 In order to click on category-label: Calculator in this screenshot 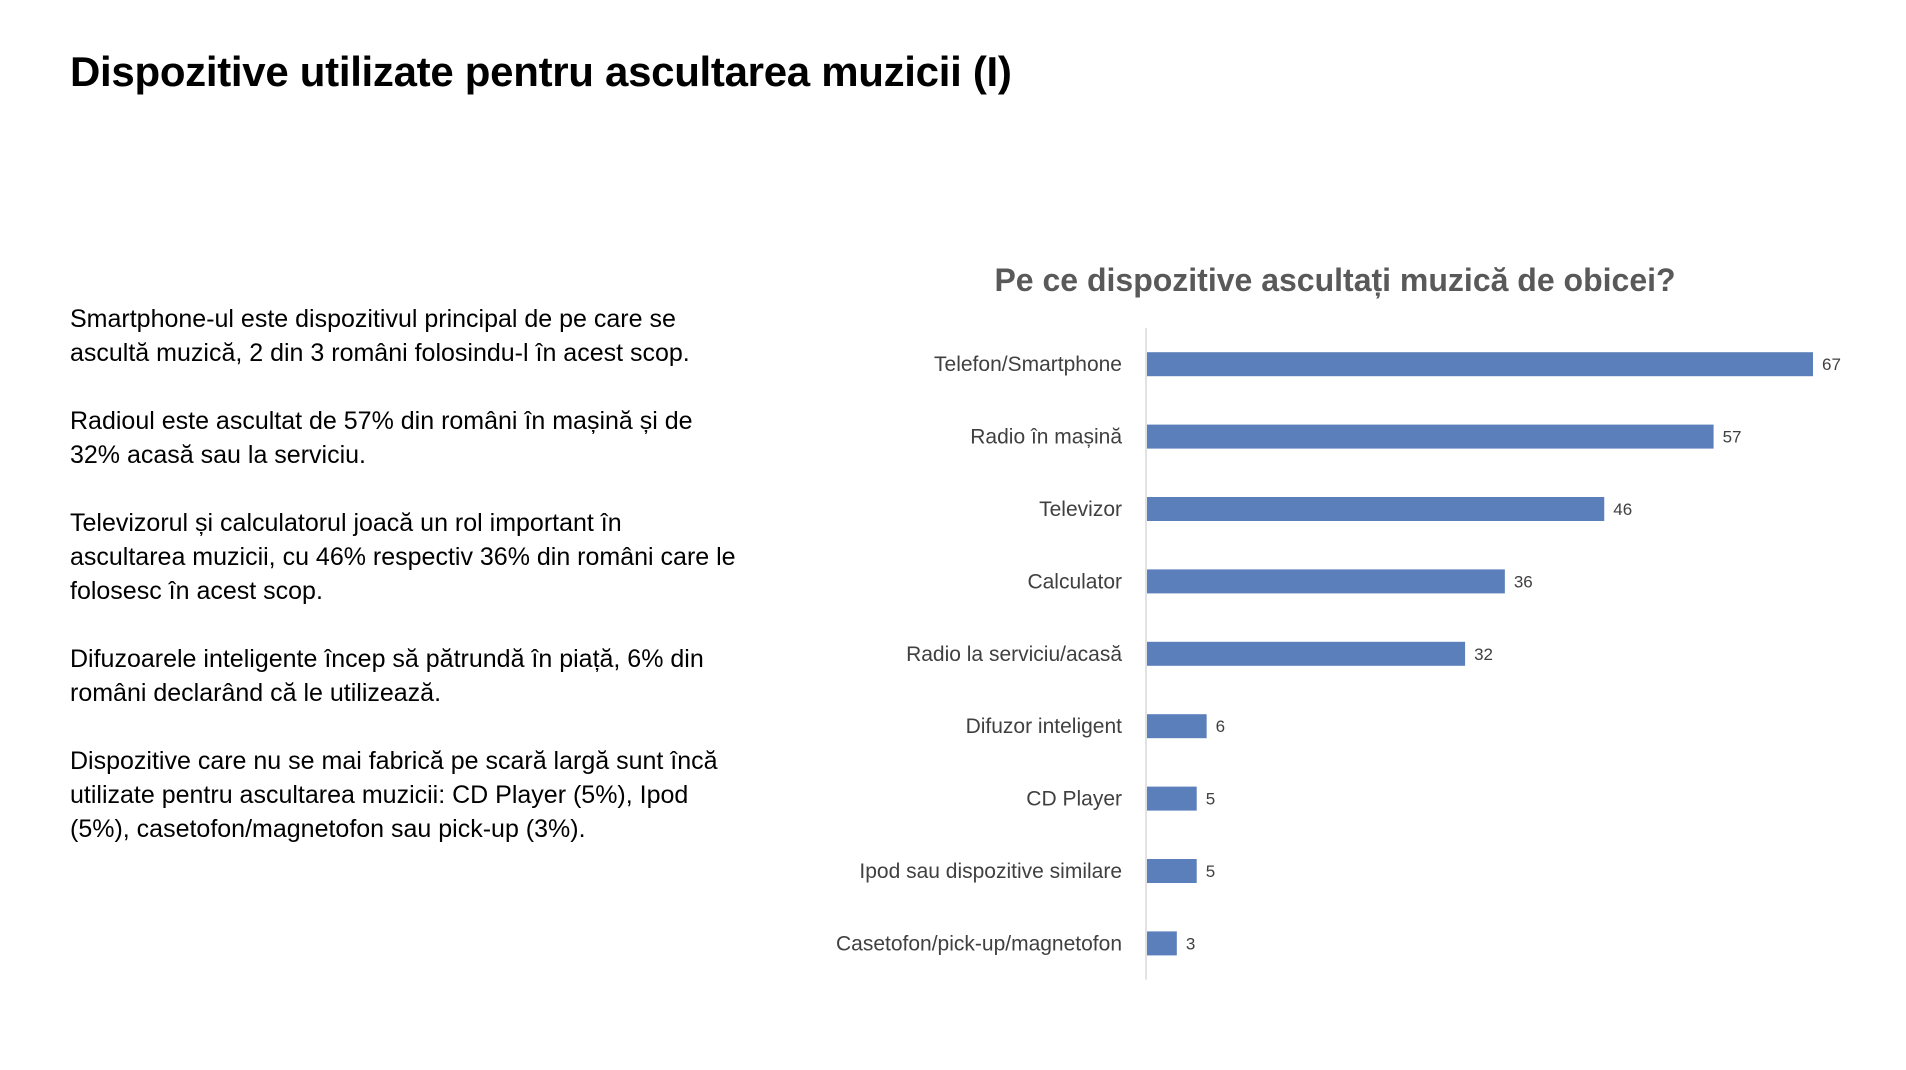, I will do `click(1074, 581)`.